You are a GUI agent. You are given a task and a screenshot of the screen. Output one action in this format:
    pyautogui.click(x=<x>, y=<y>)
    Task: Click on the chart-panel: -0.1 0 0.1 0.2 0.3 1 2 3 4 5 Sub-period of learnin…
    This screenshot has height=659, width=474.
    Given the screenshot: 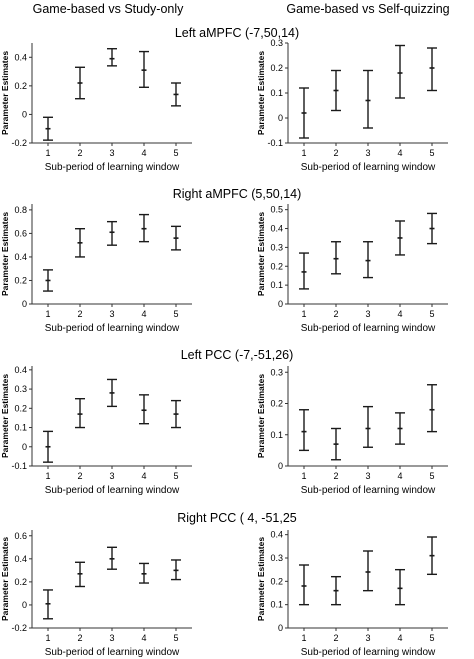 What is the action you would take?
    pyautogui.click(x=352, y=105)
    